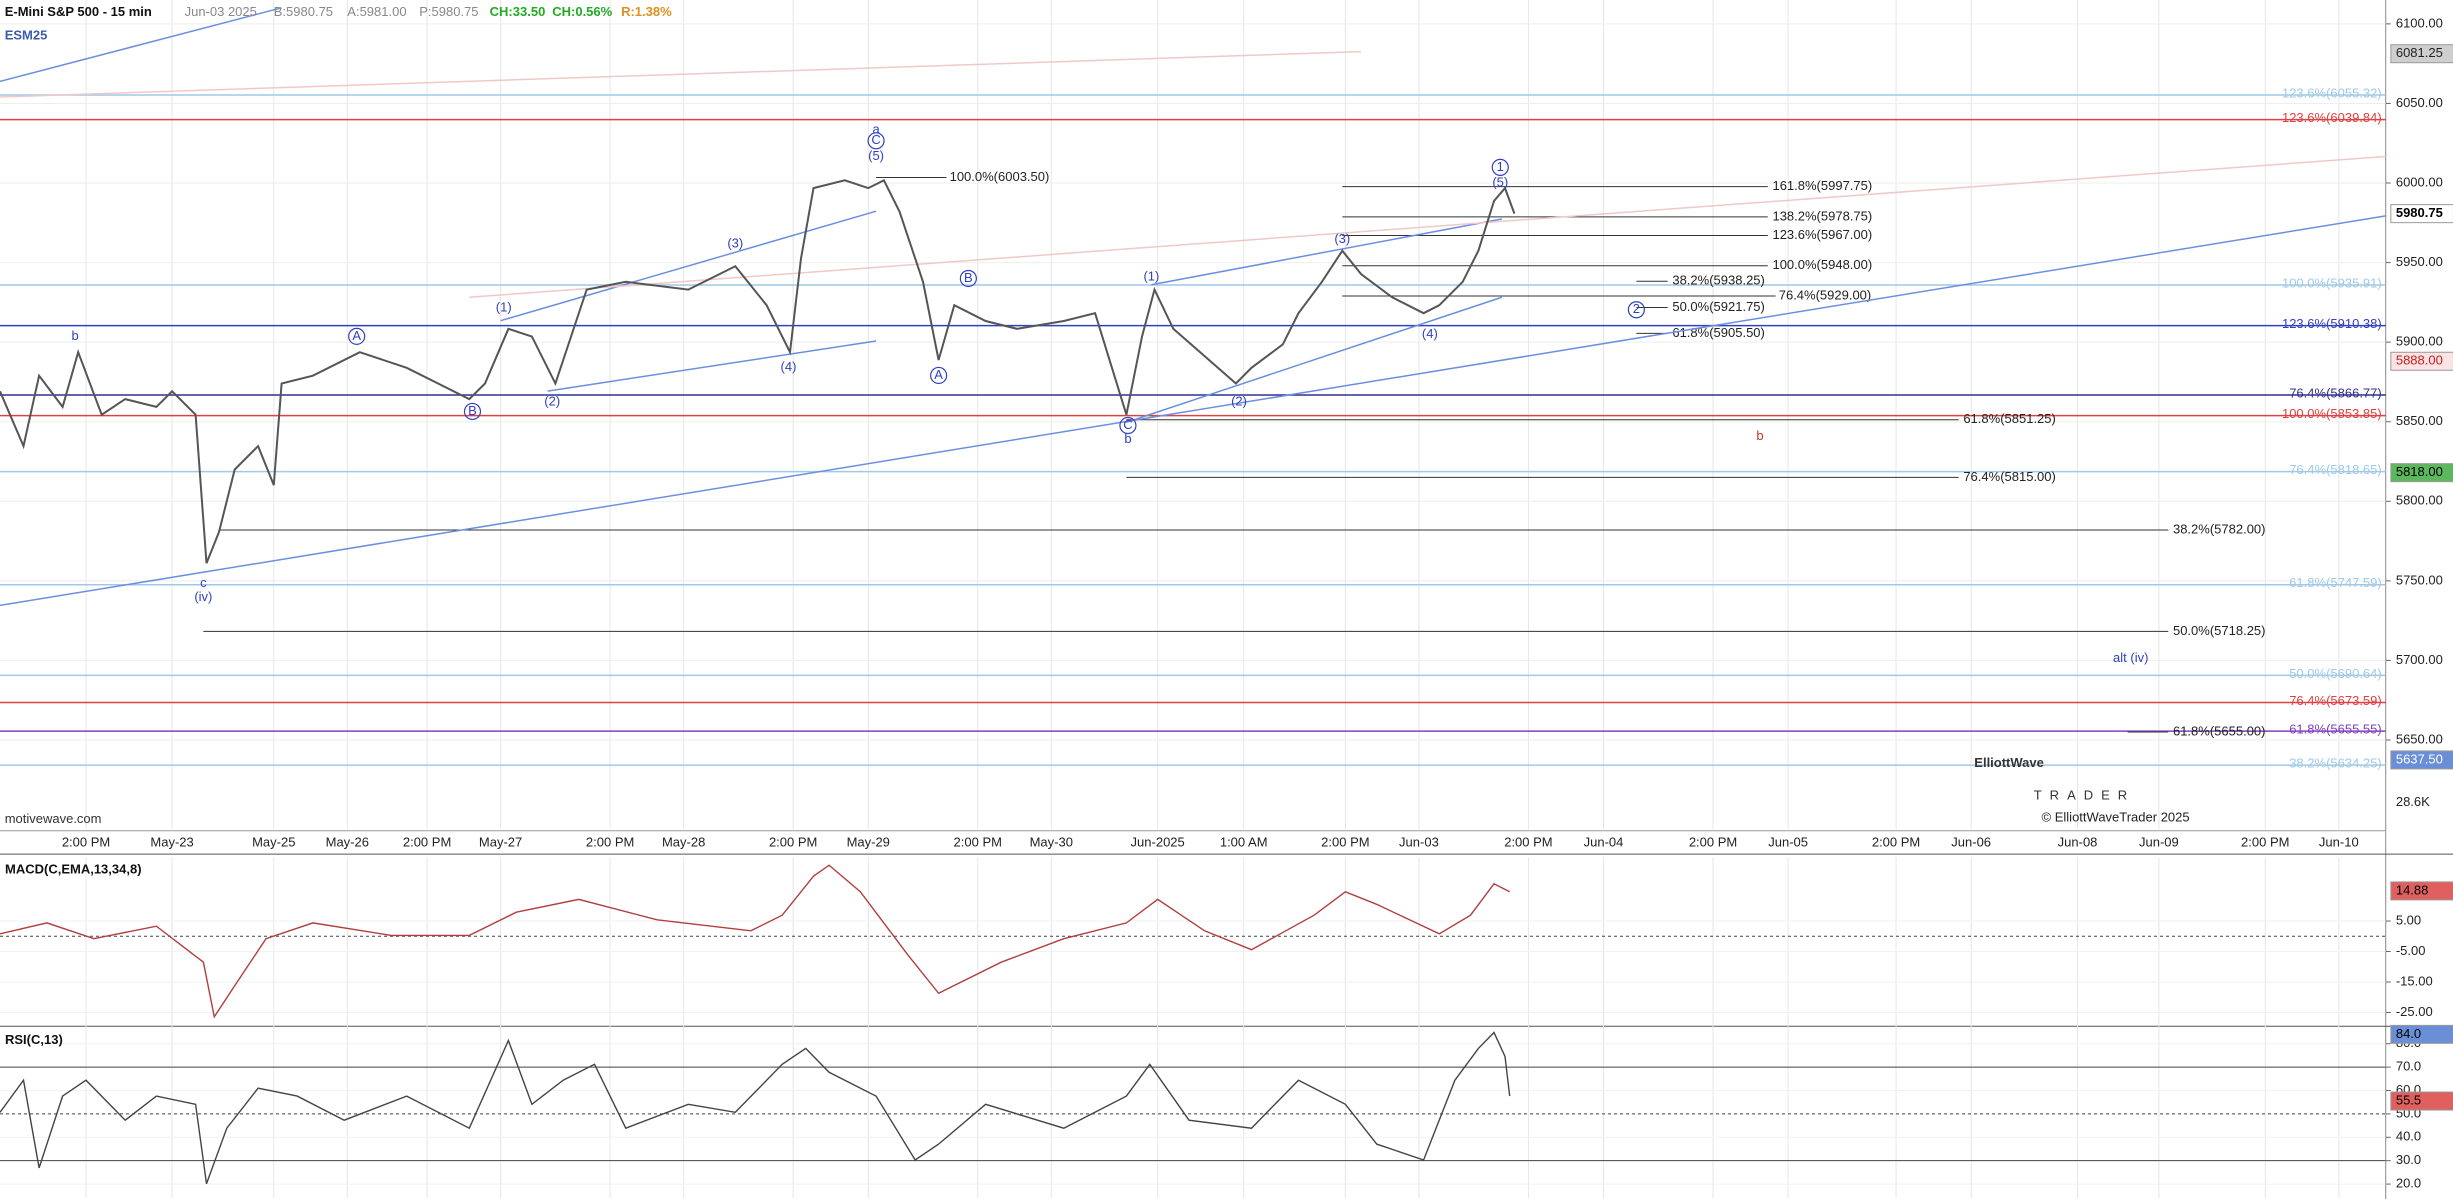  I want to click on price-marker-label: 6081.25, so click(2419, 52).